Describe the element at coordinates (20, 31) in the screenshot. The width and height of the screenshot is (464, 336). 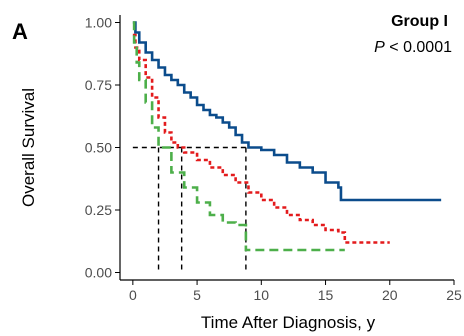
I see `panel-label: A` at that location.